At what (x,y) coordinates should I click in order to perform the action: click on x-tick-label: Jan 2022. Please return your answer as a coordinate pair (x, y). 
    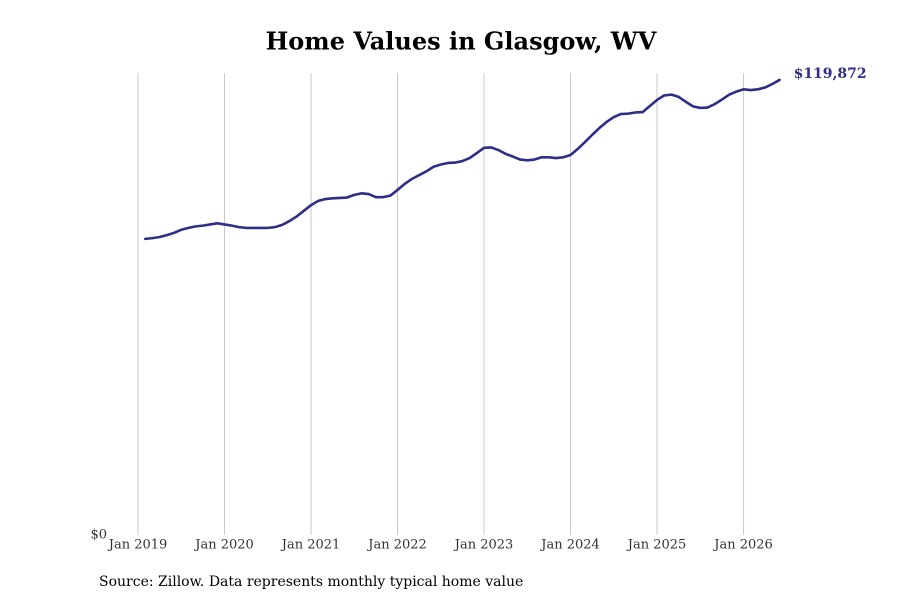
    Looking at the image, I should click on (396, 545).